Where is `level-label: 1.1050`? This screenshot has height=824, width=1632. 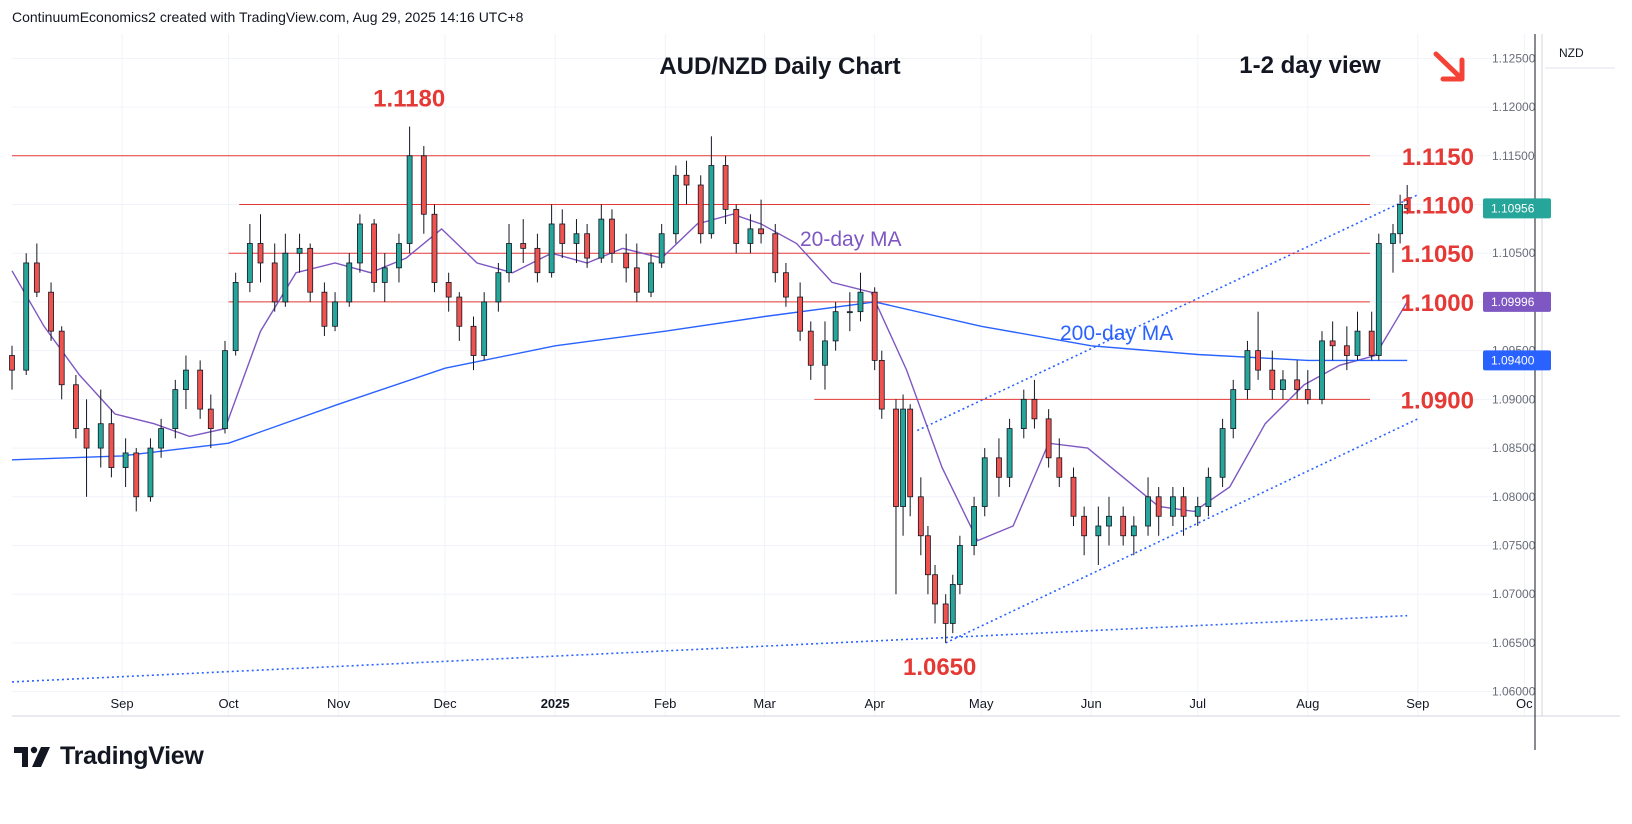
level-label: 1.1050 is located at coordinates (1437, 254).